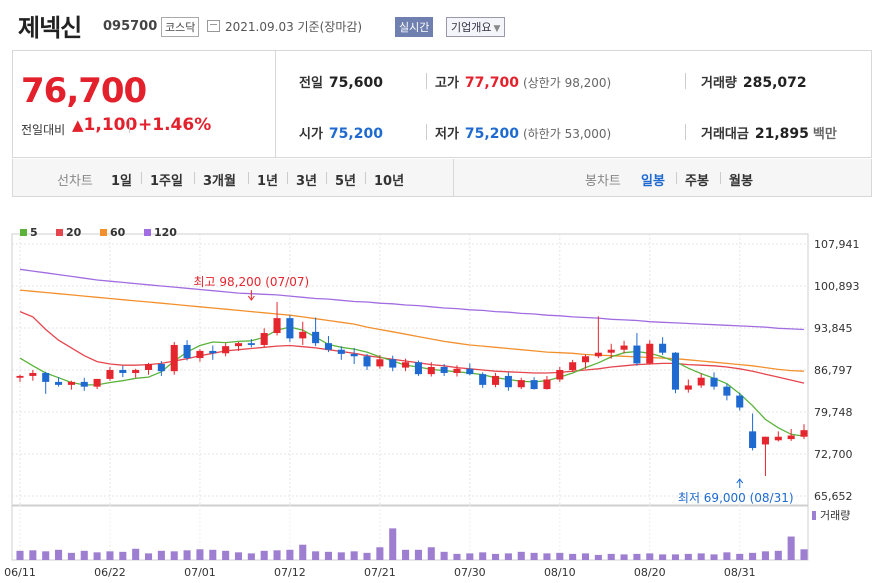 Image resolution: width=873 pixels, height=583 pixels. I want to click on high-price-value: 77,700, so click(491, 83).